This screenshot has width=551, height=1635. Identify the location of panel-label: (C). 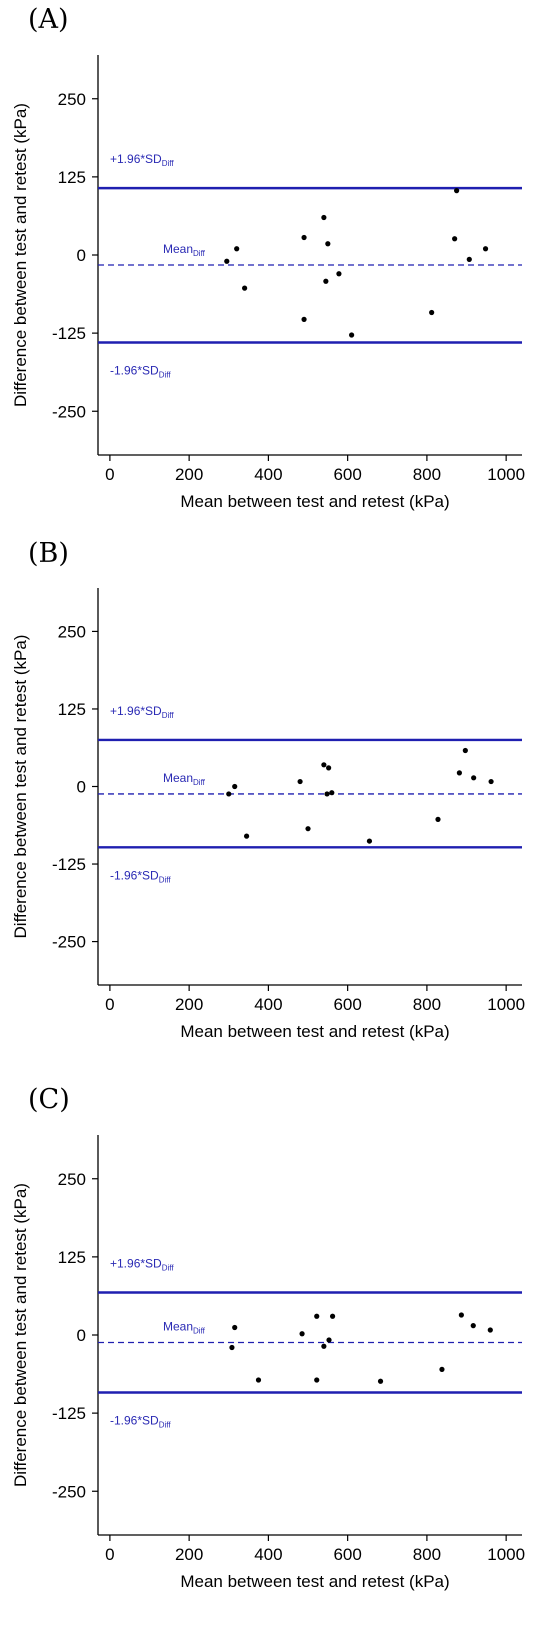
(49, 1099).